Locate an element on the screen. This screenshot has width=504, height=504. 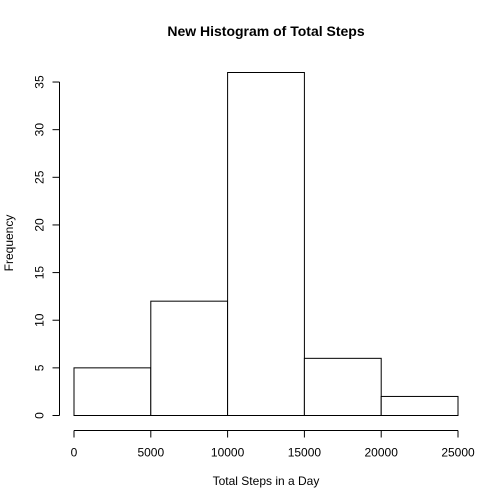
x-tick-label-0: 0 is located at coordinates (74, 453).